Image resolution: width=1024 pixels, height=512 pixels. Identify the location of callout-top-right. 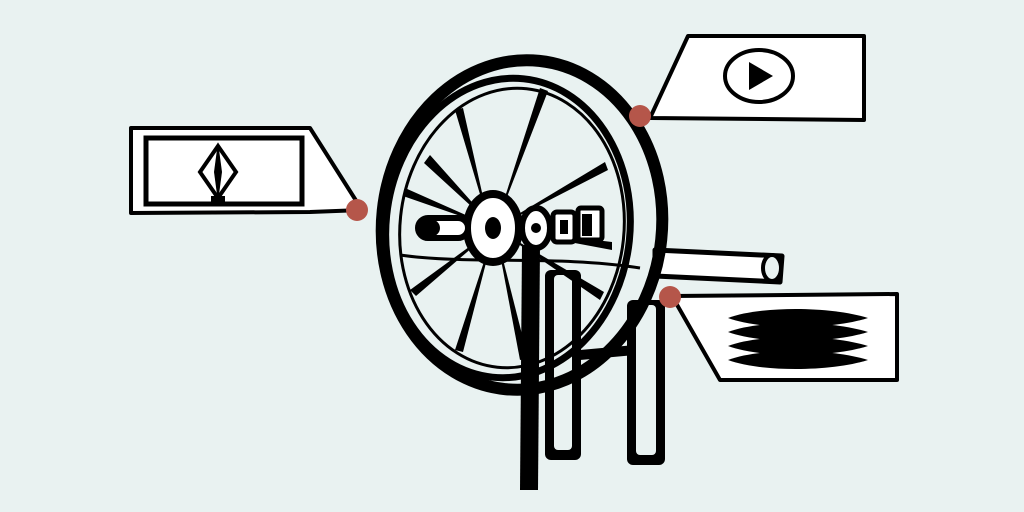
(747, 80).